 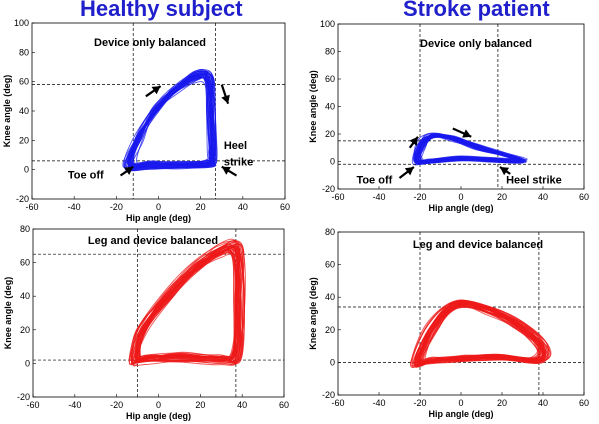 What do you see at coordinates (21, 23) in the screenshot?
I see `y-tick-label: 100` at bounding box center [21, 23].